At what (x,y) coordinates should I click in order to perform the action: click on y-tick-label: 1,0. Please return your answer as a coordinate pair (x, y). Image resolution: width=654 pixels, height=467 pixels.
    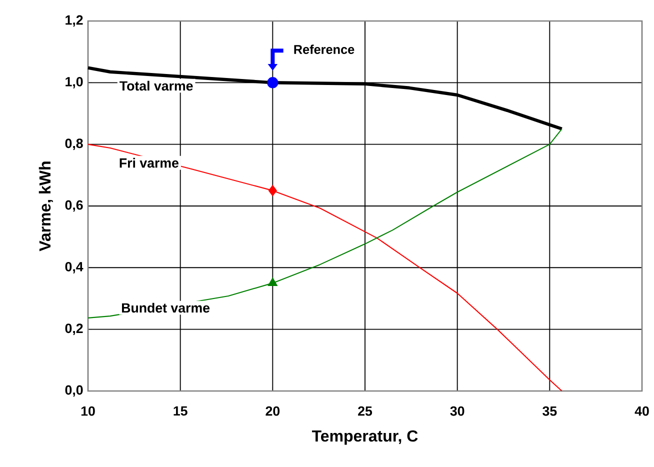
    Looking at the image, I should click on (74, 82).